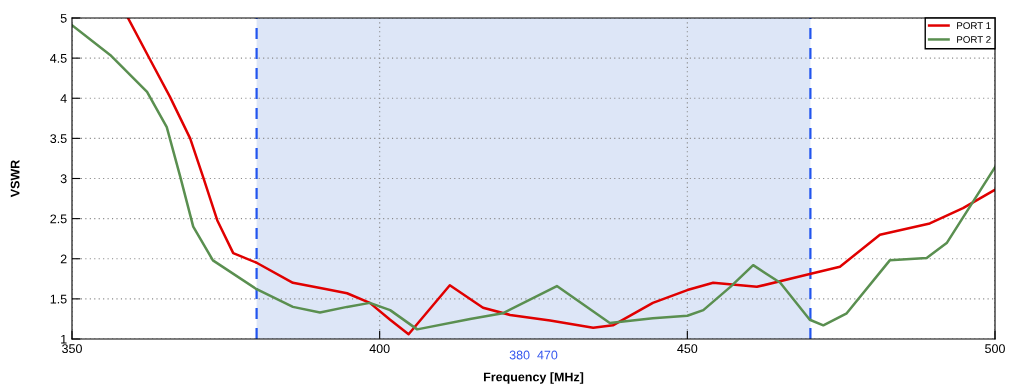  Describe the element at coordinates (63, 98) in the screenshot. I see `y-tick-label: 4` at that location.